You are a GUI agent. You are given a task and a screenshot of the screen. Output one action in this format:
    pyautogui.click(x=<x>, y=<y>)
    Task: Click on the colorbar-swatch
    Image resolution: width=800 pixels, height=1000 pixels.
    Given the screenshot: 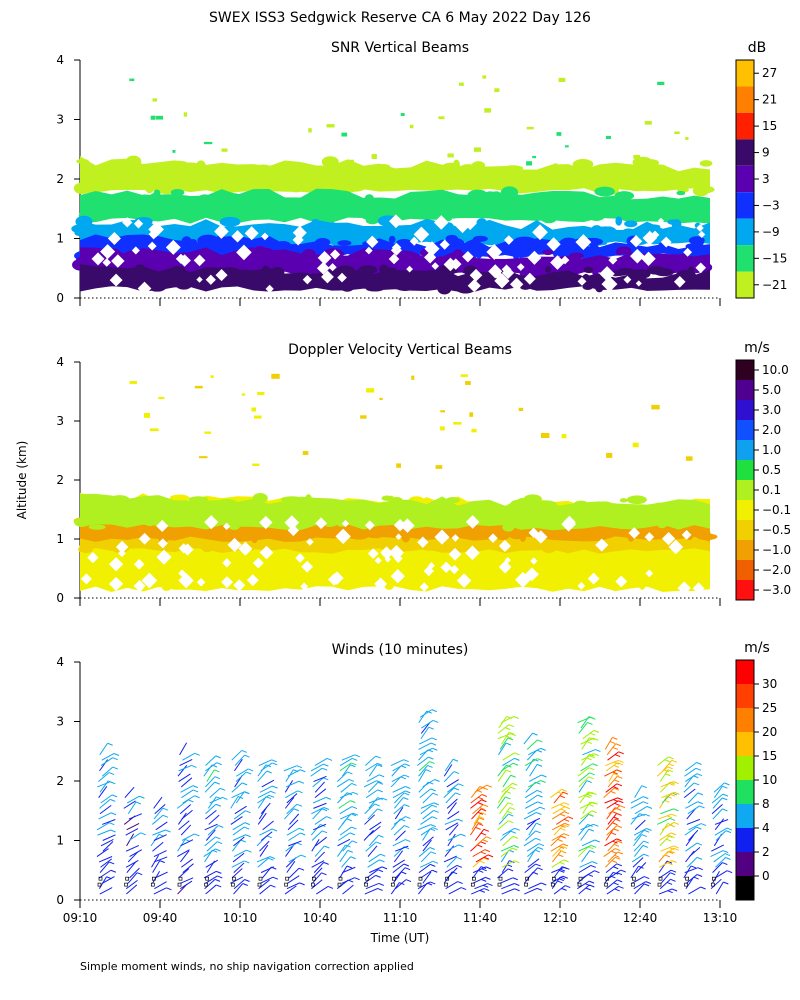 What is the action you would take?
    pyautogui.click(x=745, y=73)
    